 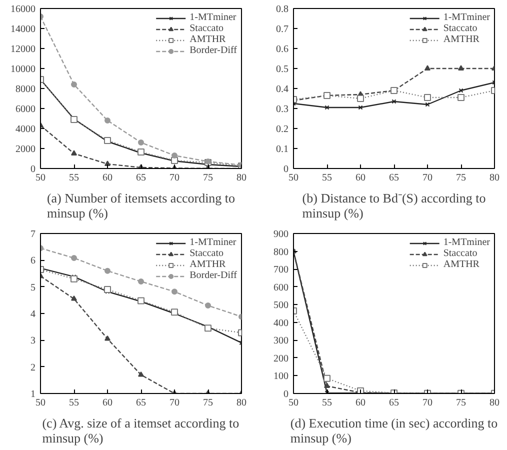 What do you see at coordinates (33, 261) in the screenshot?
I see `y-tick-label: 6` at bounding box center [33, 261].